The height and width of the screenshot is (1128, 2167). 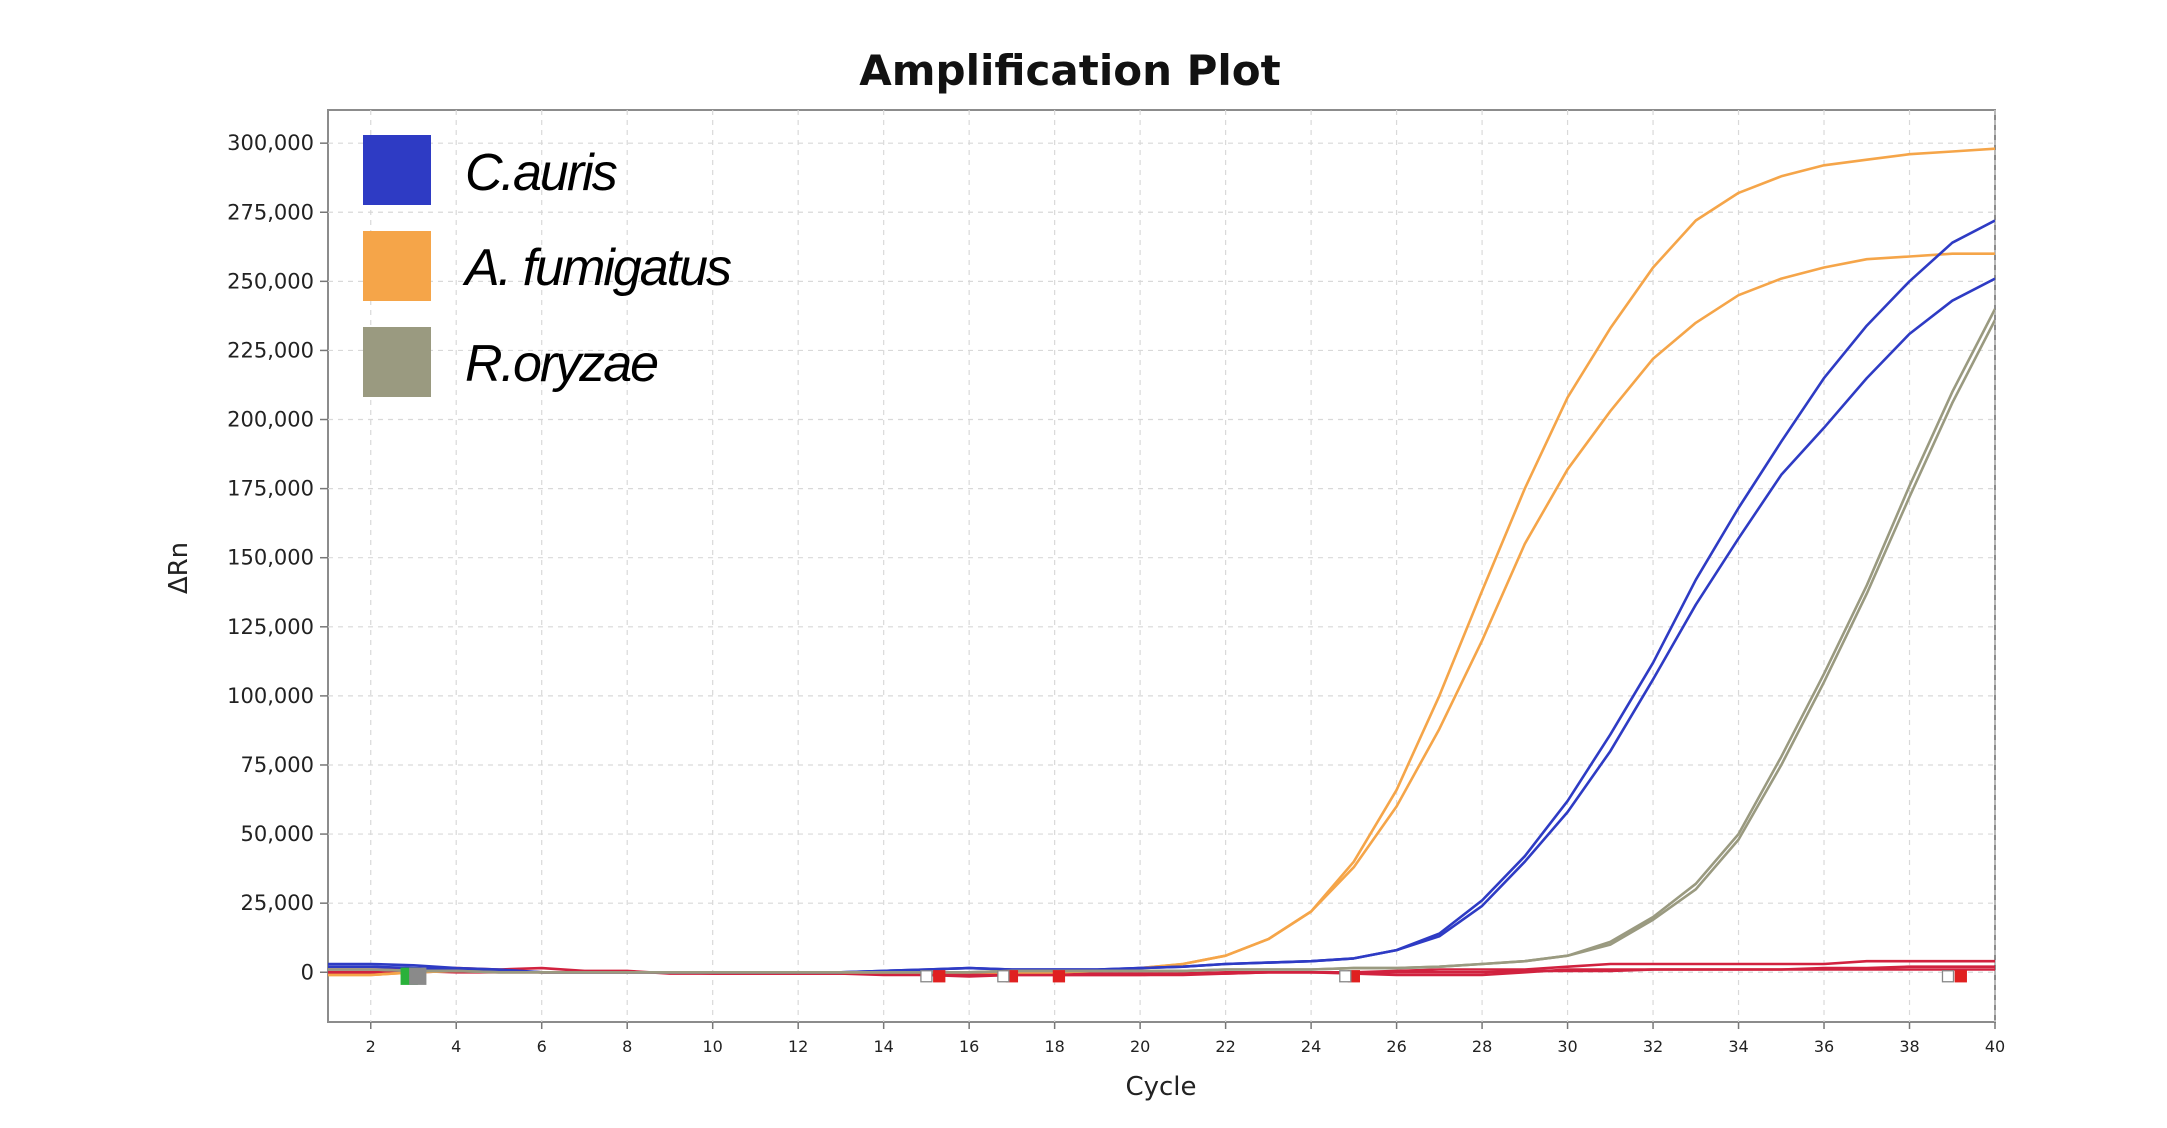 What do you see at coordinates (798, 1046) in the screenshot?
I see `x-tick-label: 12` at bounding box center [798, 1046].